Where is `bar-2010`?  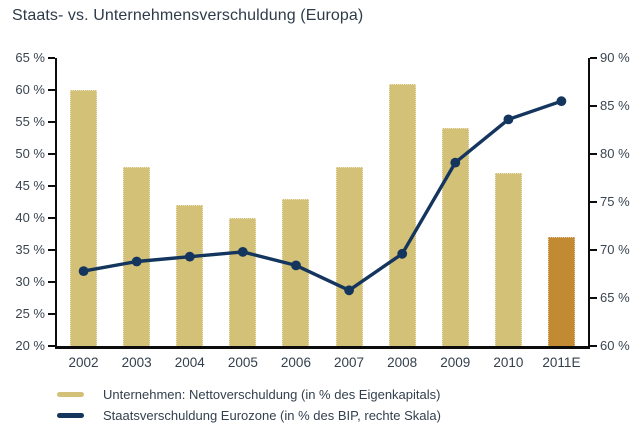
bar-2010 is located at coordinates (508, 259).